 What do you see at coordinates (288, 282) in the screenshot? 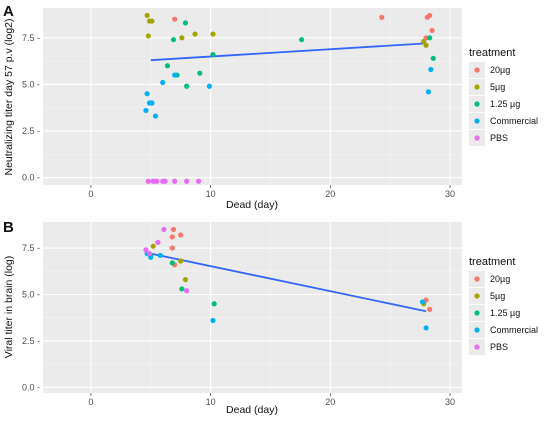
I see `fit-line-b` at bounding box center [288, 282].